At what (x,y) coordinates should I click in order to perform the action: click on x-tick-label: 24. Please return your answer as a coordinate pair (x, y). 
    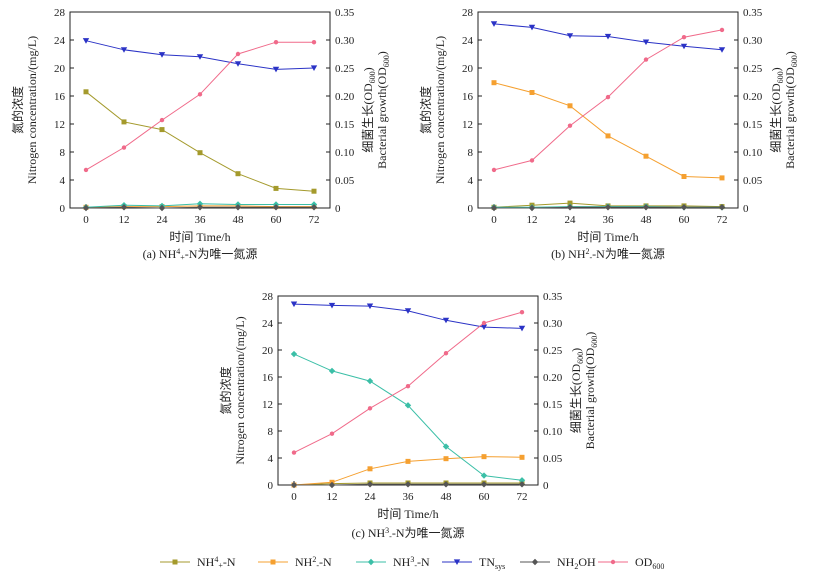
    Looking at the image, I should click on (163, 220).